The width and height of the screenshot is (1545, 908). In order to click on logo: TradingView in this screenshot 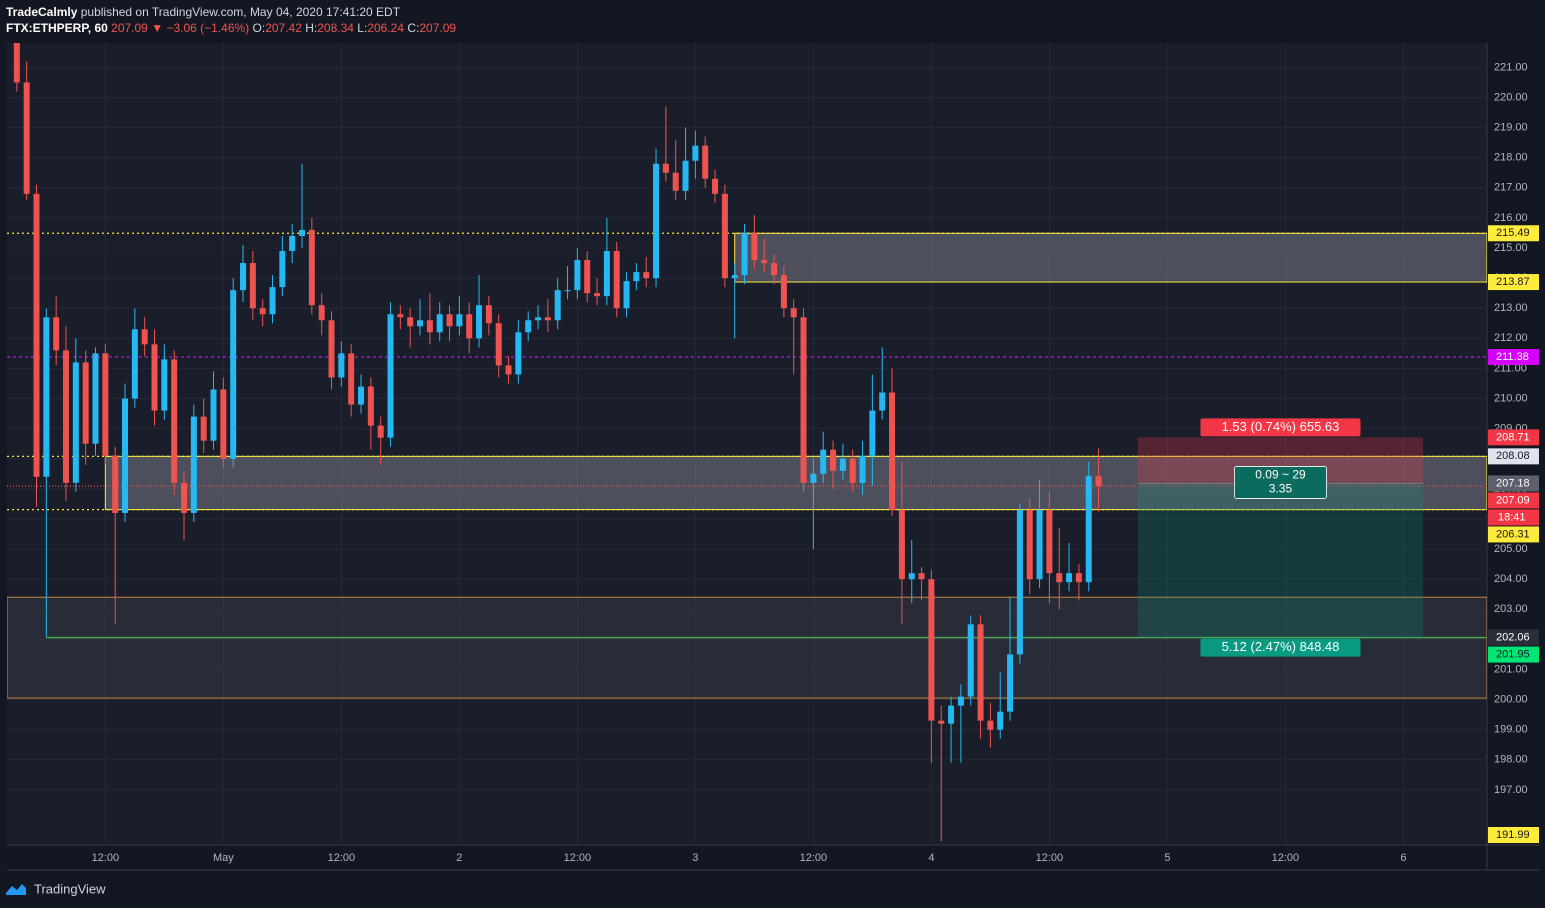, I will do `click(56, 888)`.